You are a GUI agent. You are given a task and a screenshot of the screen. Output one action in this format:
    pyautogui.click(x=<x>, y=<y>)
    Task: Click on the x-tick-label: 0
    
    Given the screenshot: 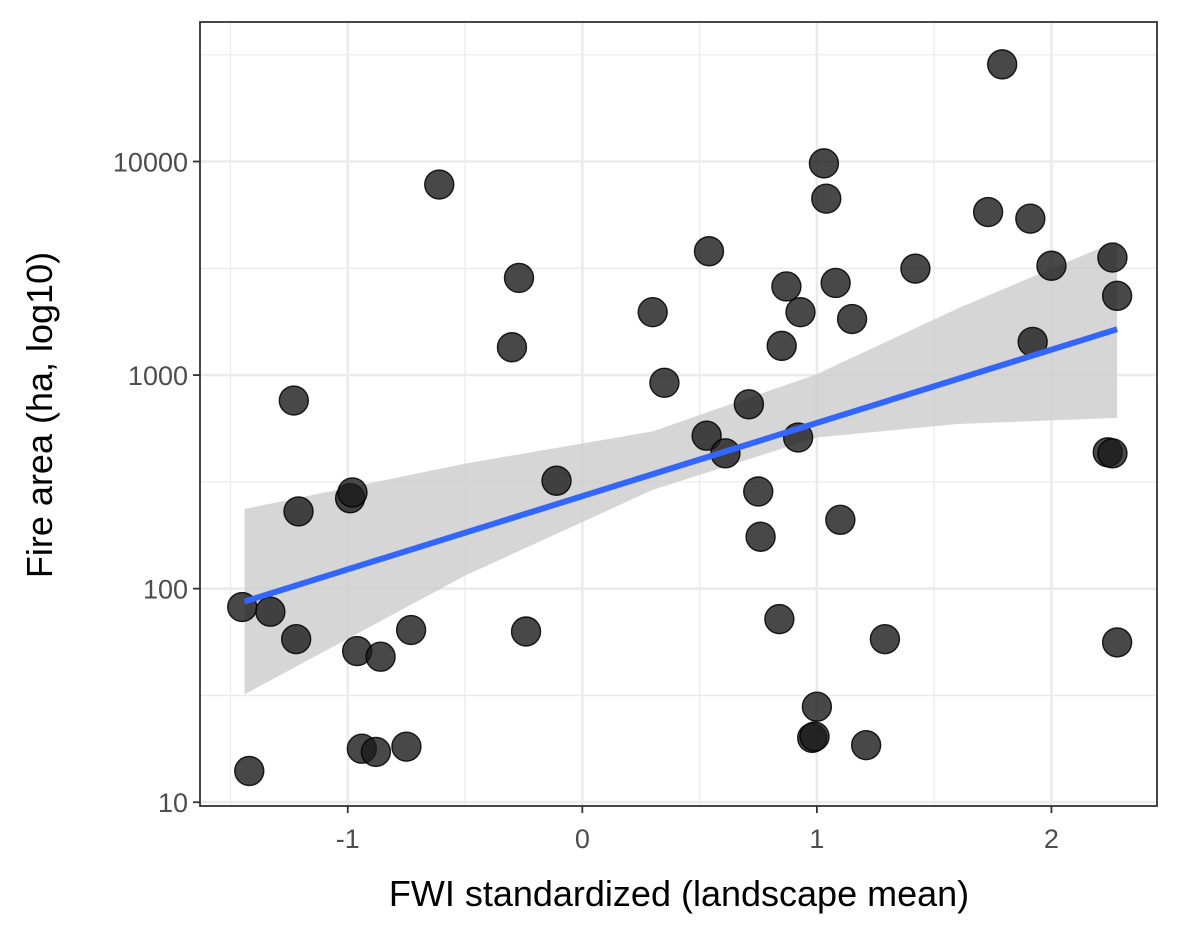 What is the action you would take?
    pyautogui.click(x=582, y=839)
    